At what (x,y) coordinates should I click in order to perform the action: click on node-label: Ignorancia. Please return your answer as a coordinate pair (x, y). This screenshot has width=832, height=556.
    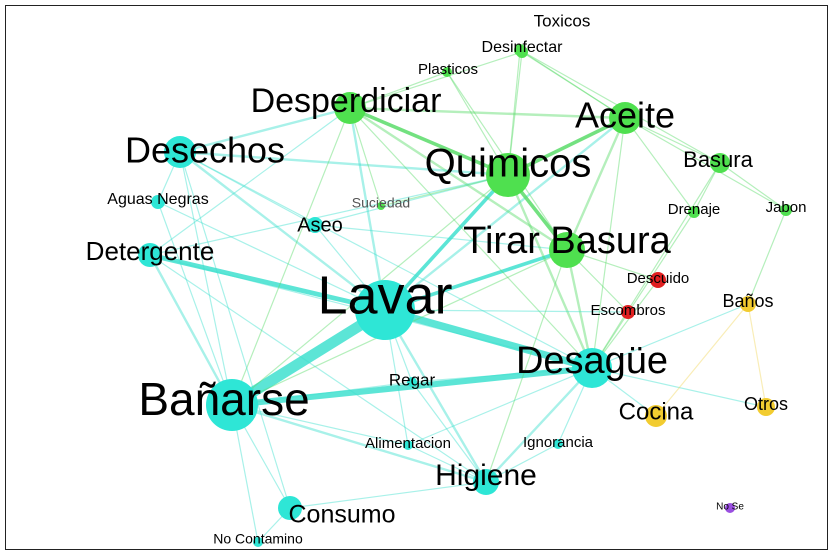
    Looking at the image, I should click on (558, 442).